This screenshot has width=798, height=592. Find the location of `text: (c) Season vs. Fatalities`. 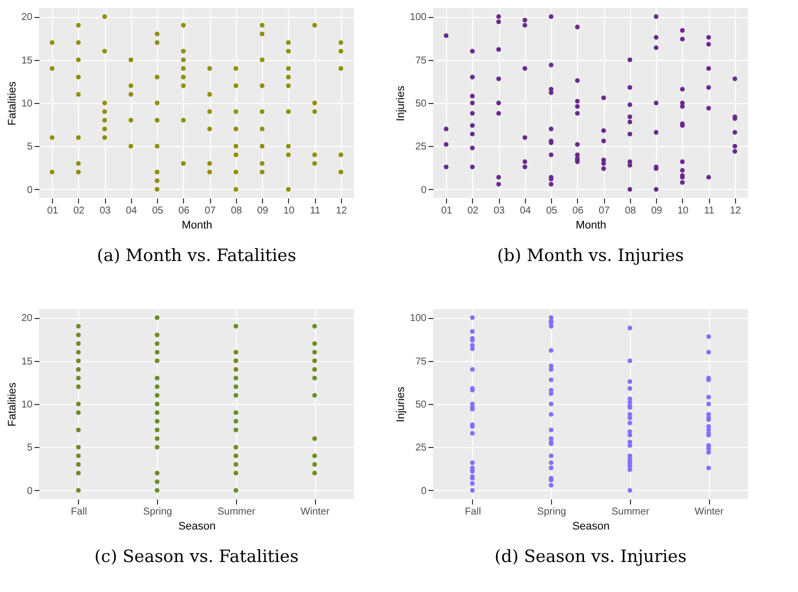

text: (c) Season vs. Fatalities is located at coordinates (196, 557).